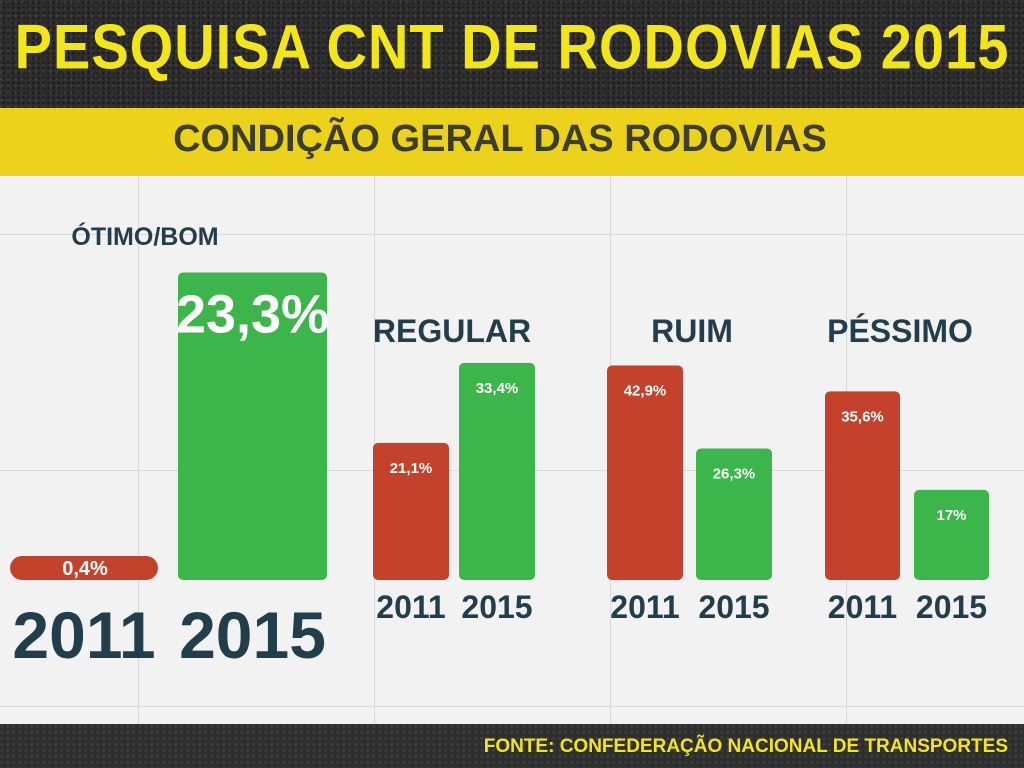  What do you see at coordinates (862, 416) in the screenshot?
I see `data-label: 35,6%` at bounding box center [862, 416].